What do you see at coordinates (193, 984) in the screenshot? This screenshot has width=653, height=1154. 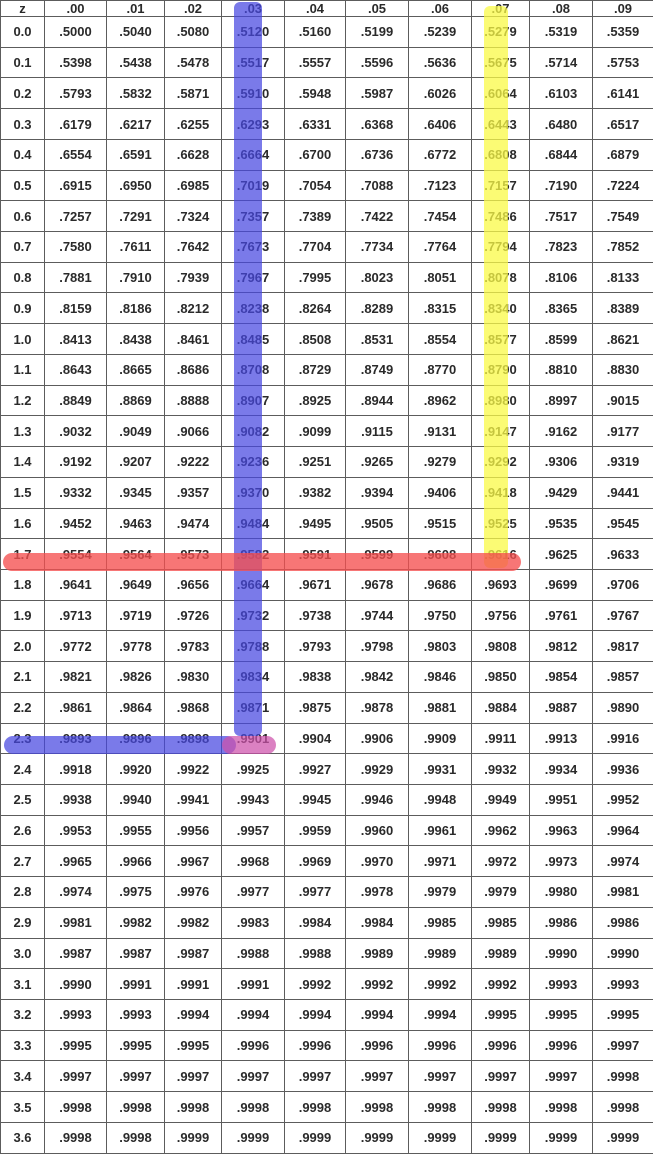 I see `probability-cell: .9991` at bounding box center [193, 984].